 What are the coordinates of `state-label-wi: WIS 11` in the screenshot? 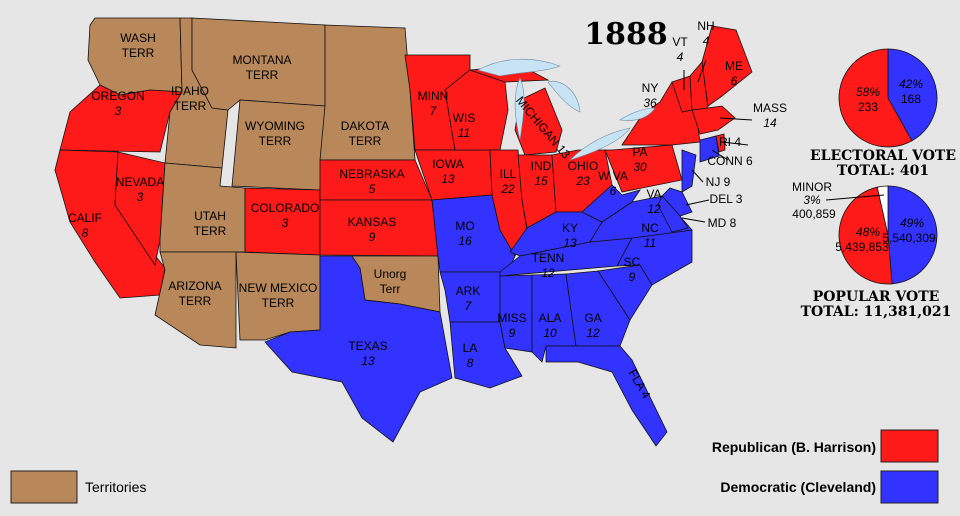 It's located at (464, 125).